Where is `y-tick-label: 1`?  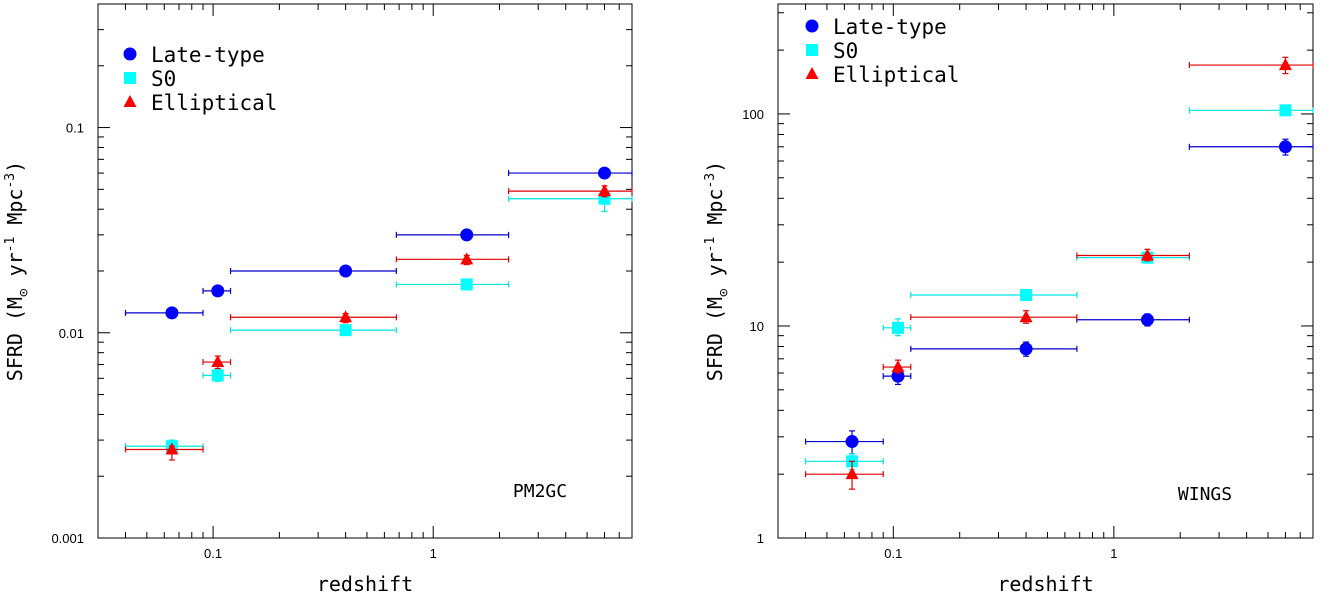 y-tick-label: 1 is located at coordinates (760, 538).